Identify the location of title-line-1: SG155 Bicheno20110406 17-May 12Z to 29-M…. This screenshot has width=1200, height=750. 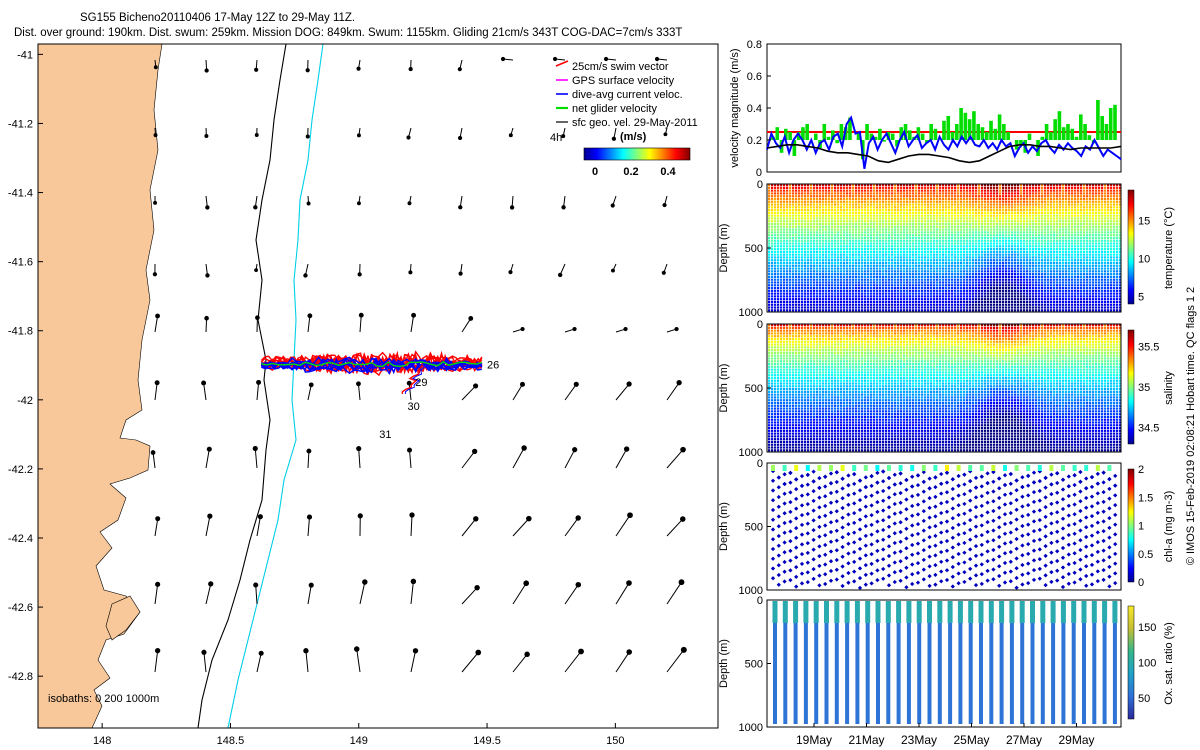
(217, 18).